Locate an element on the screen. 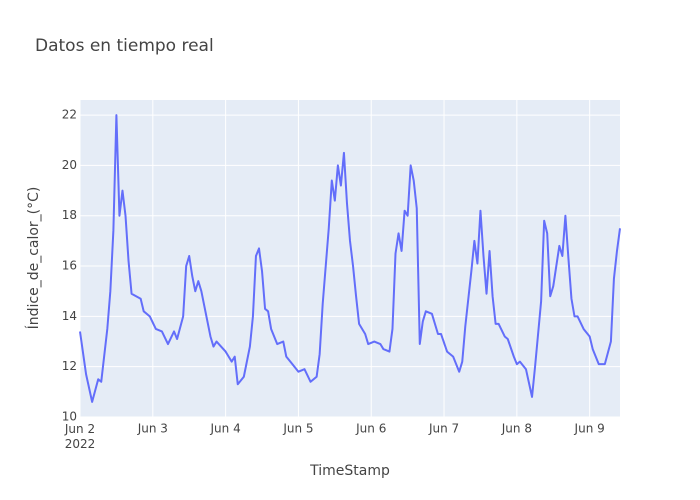  x-tick-label: Jun 6 is located at coordinates (370, 429).